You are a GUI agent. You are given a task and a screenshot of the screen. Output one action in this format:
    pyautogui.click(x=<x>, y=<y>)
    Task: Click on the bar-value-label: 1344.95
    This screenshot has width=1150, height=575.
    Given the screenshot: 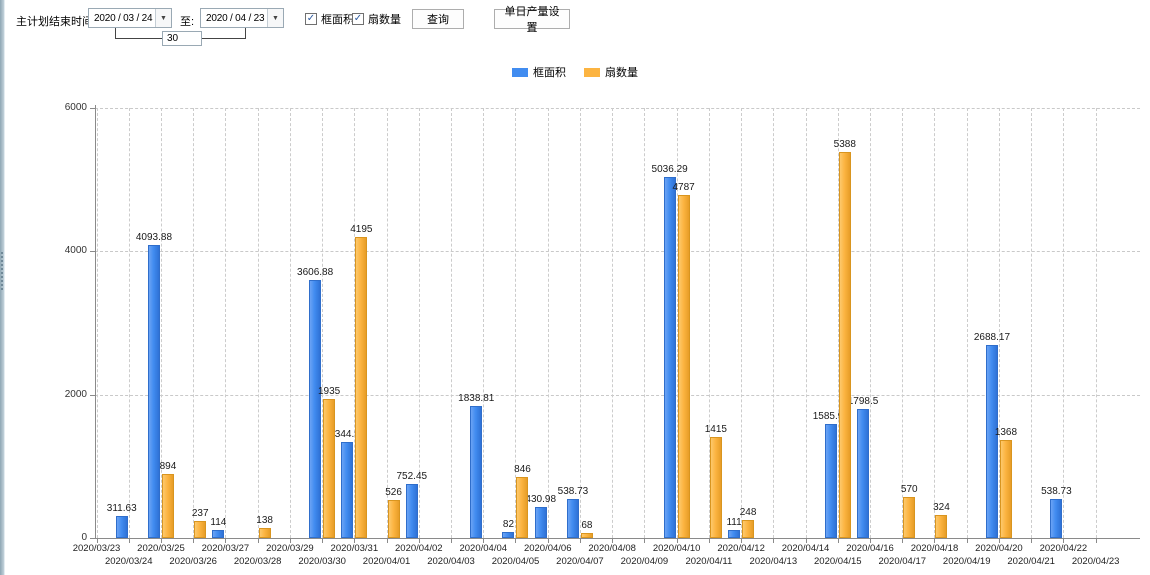 What is the action you would take?
    pyautogui.click(x=347, y=434)
    